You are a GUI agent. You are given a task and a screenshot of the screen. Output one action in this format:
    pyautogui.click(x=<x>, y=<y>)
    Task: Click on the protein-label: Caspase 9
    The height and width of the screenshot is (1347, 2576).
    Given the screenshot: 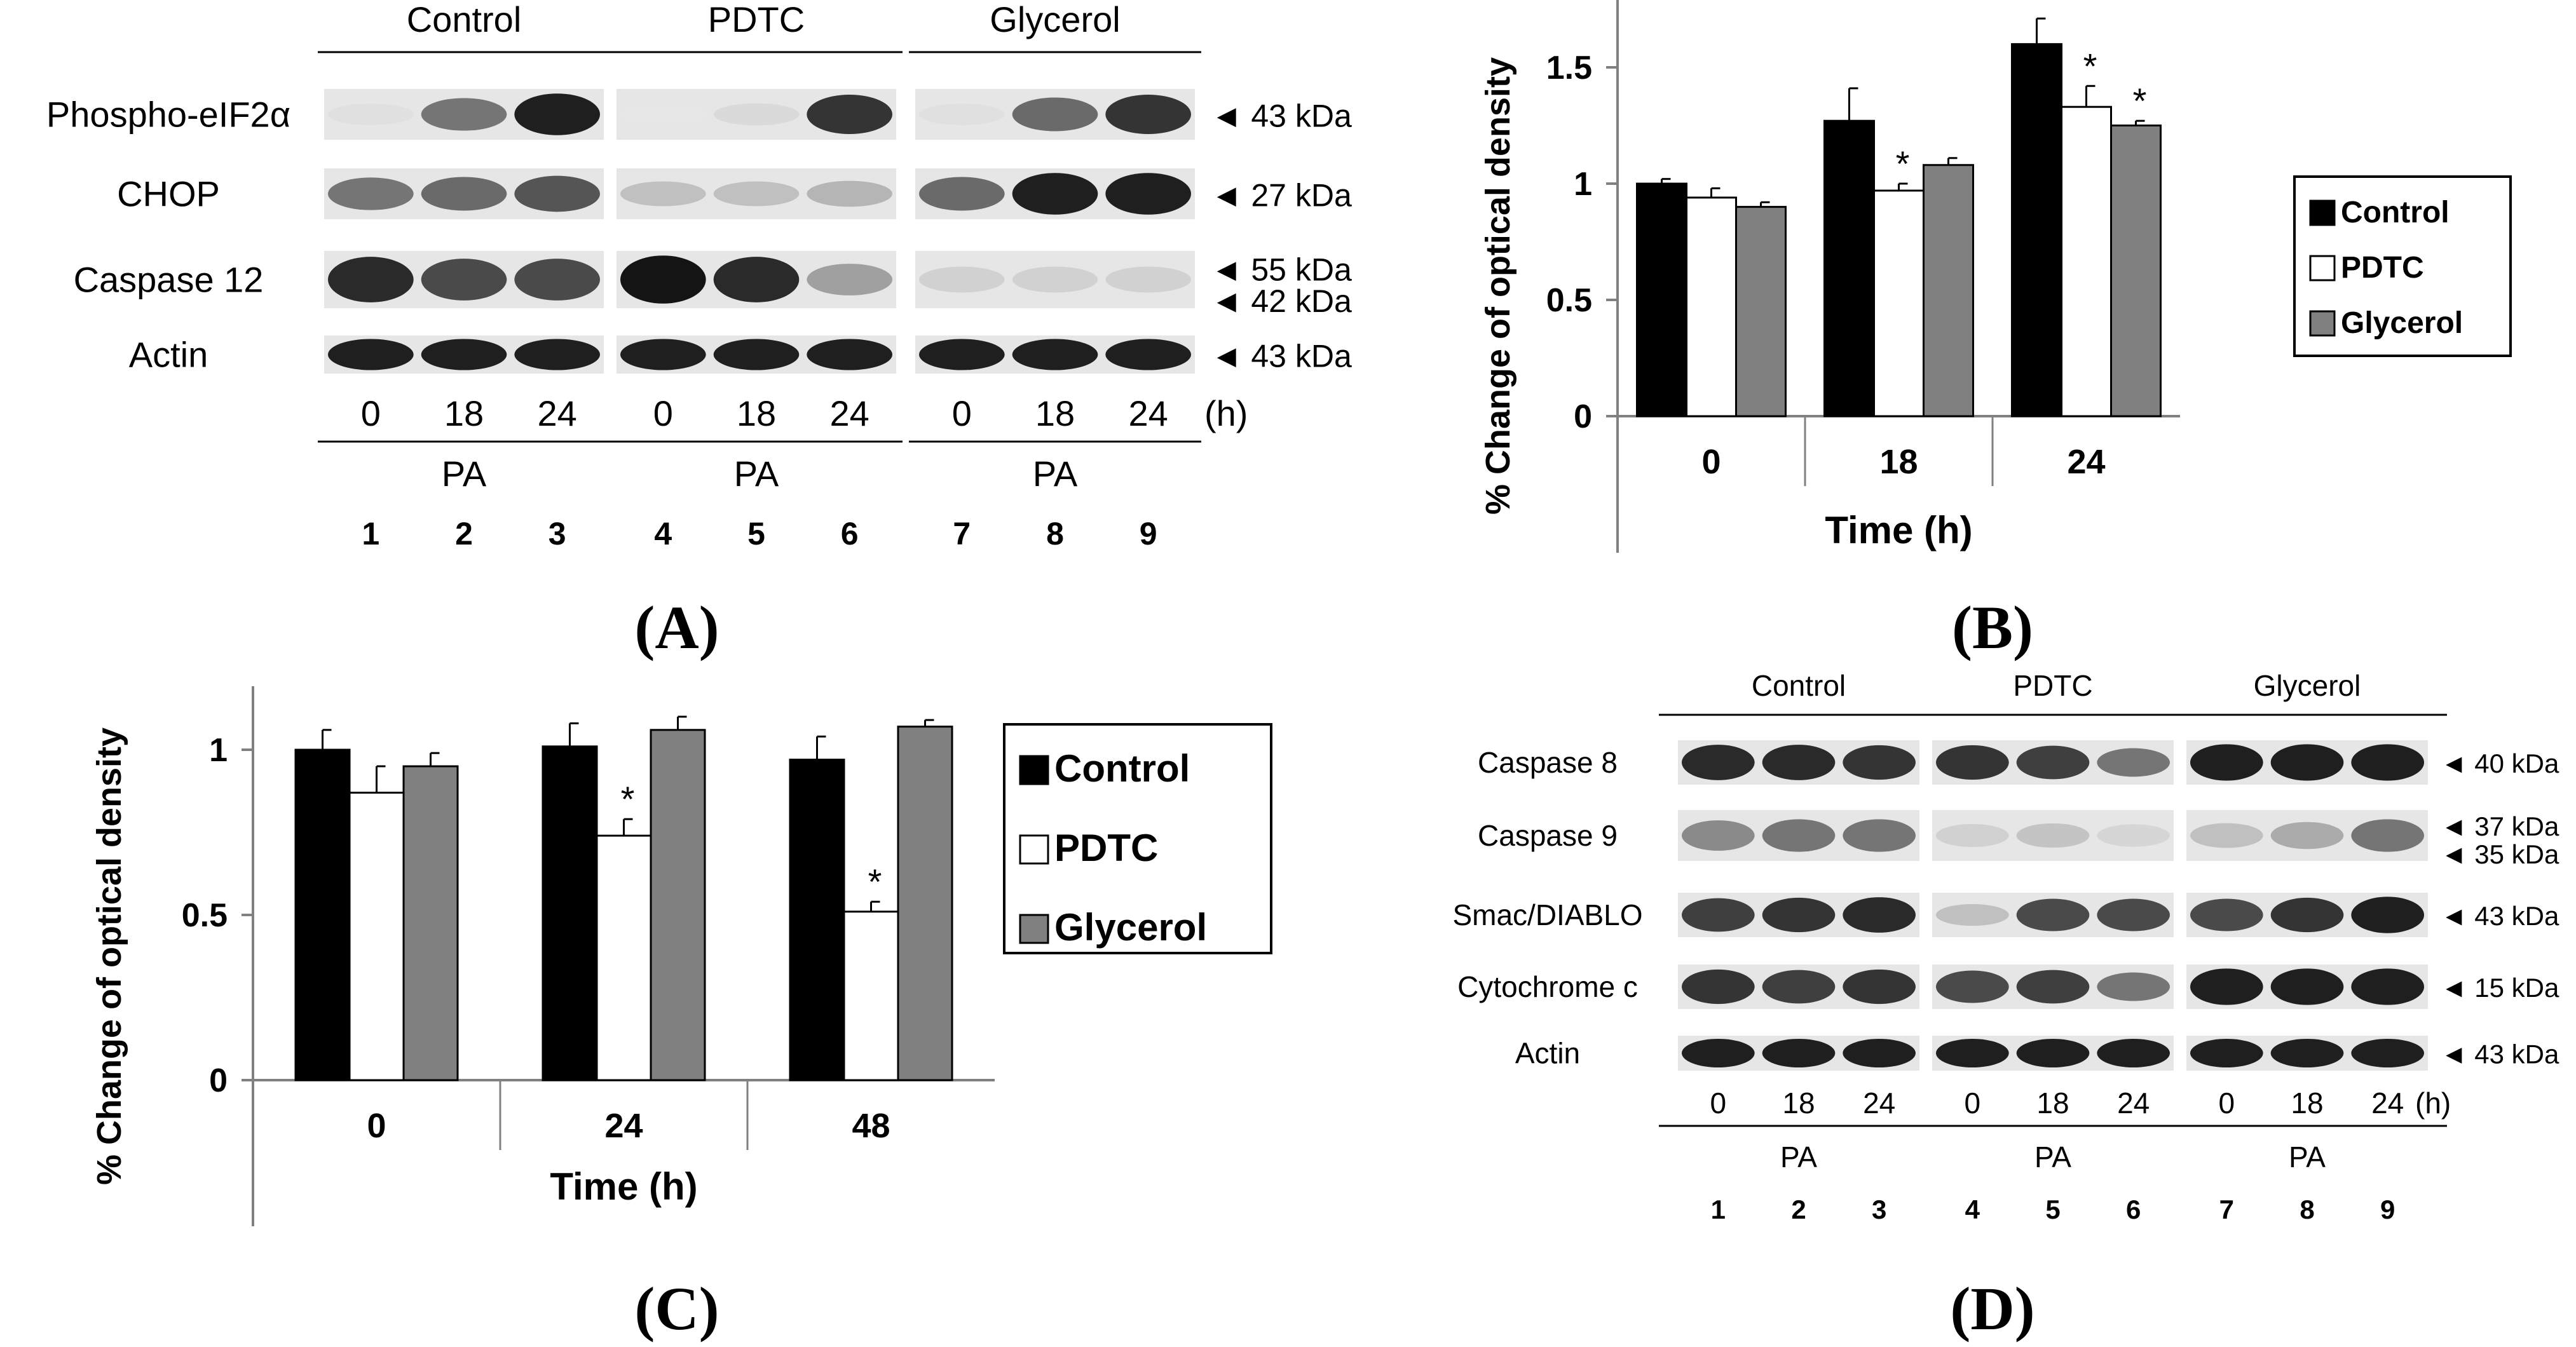 What is the action you would take?
    pyautogui.click(x=1548, y=836)
    